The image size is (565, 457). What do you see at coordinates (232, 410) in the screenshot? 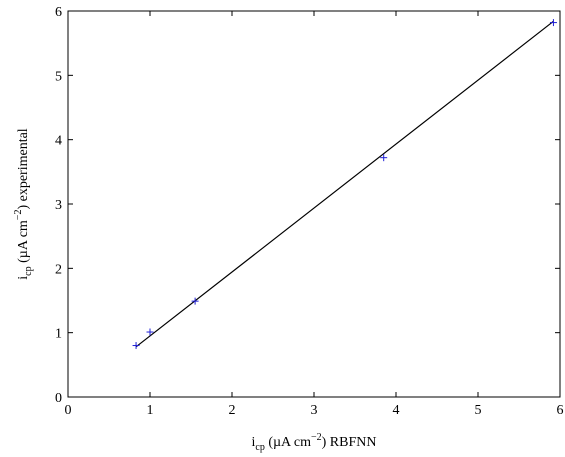
I see `x-tick-label-2: 2` at bounding box center [232, 410].